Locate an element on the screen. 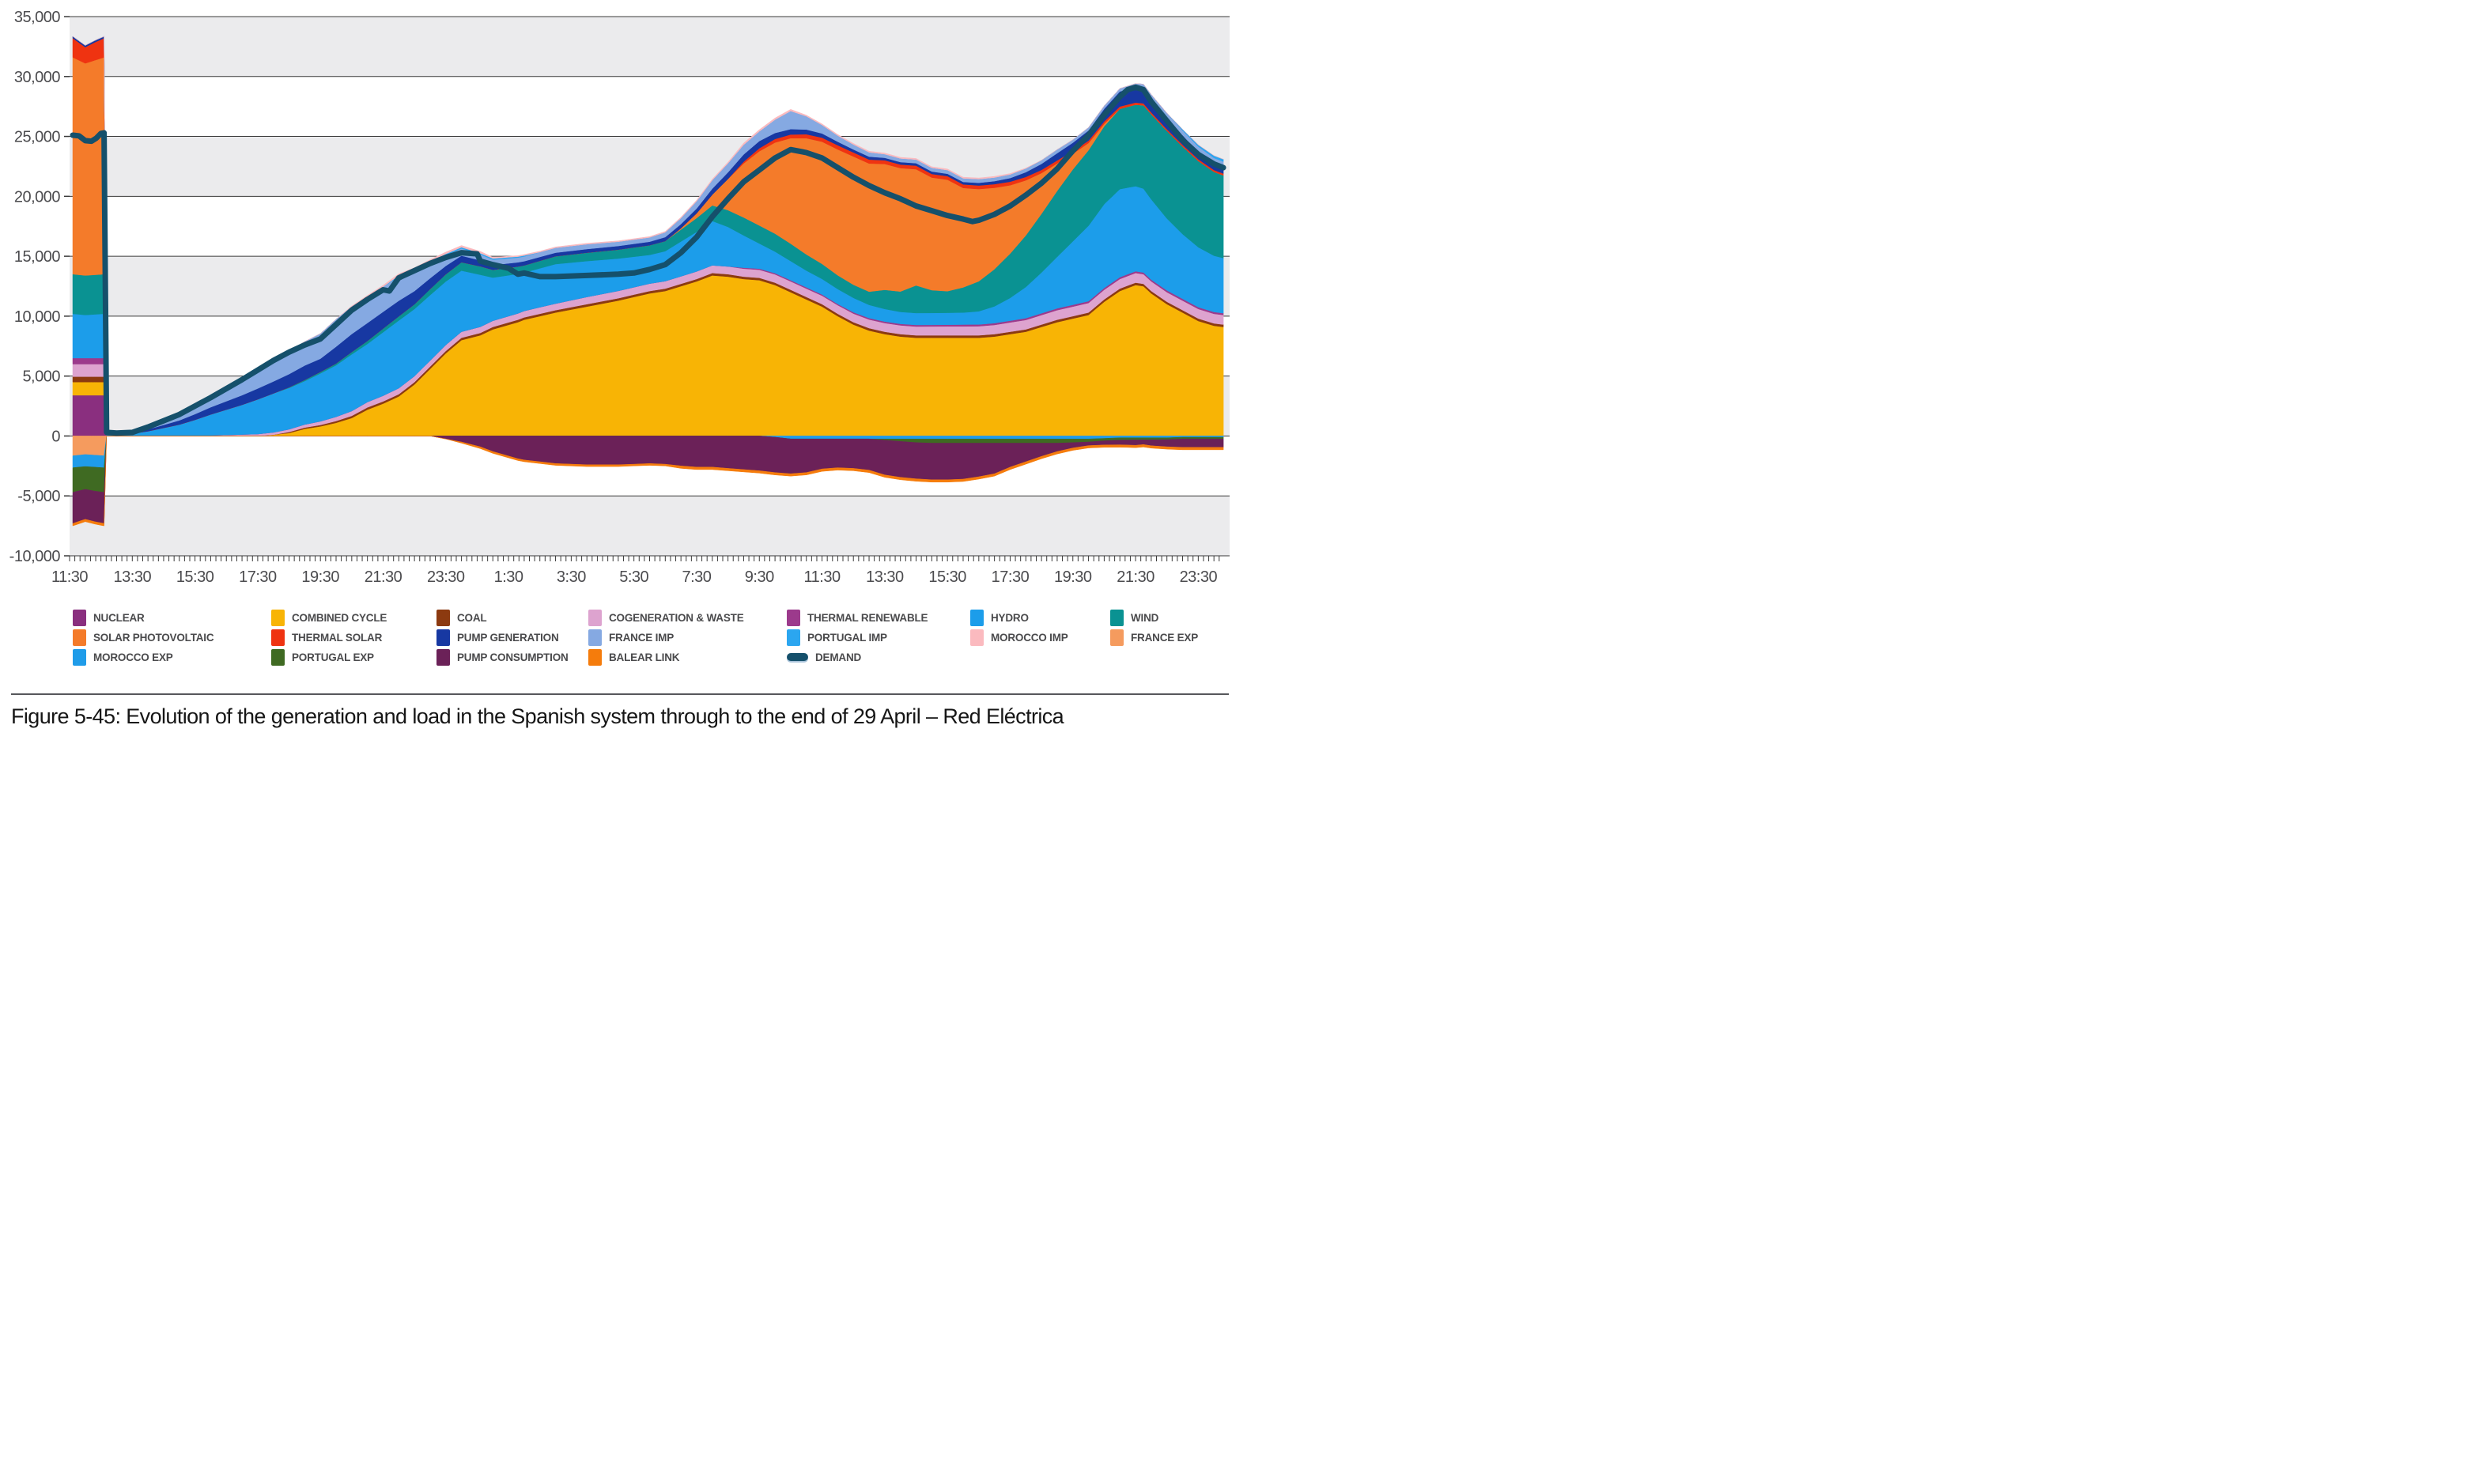 The image size is (2479, 1484). legend-label: FRANCE EXP is located at coordinates (1165, 637).